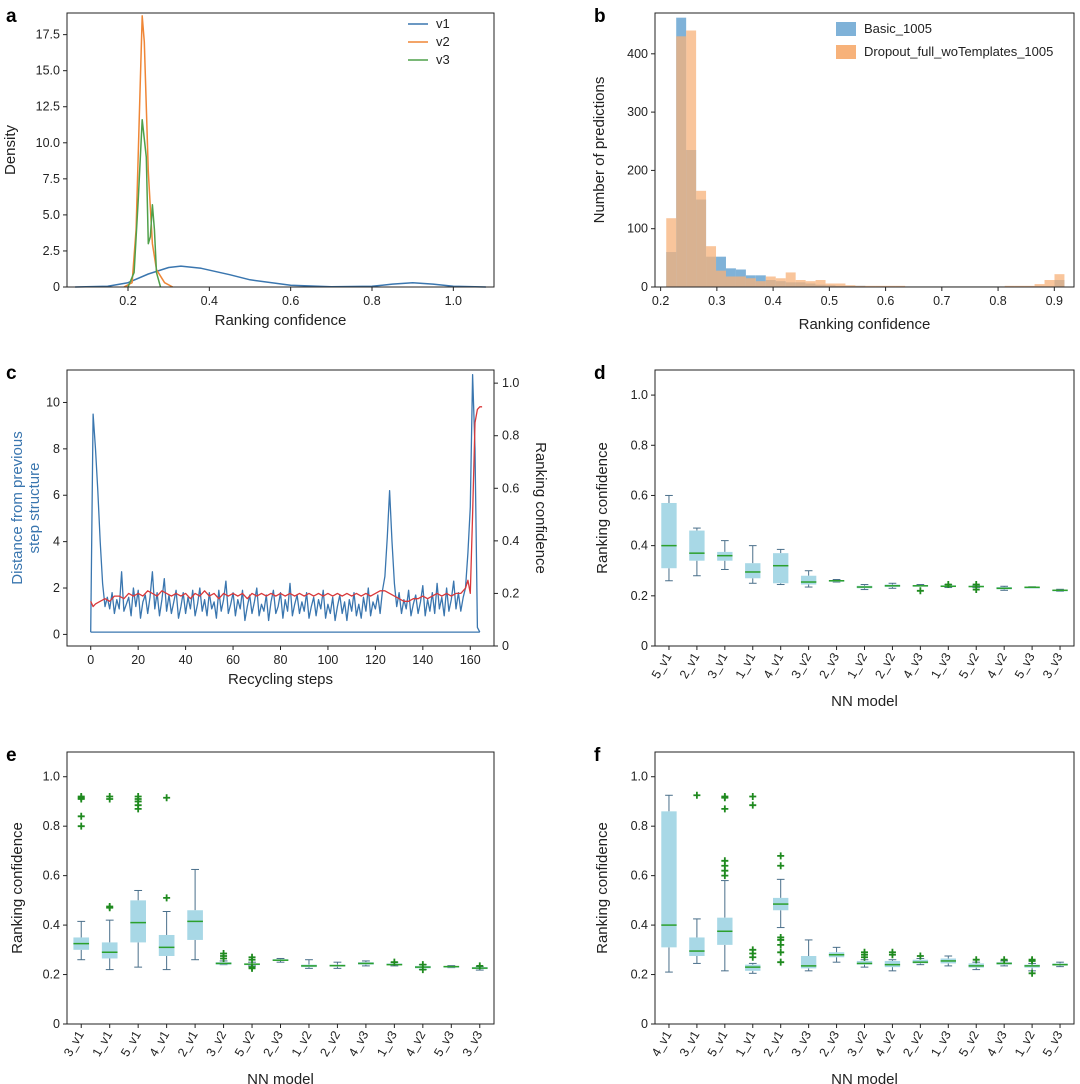  Describe the element at coordinates (802, 1043) in the screenshot. I see `panel-f-xtick-label: 3_v3` at that location.